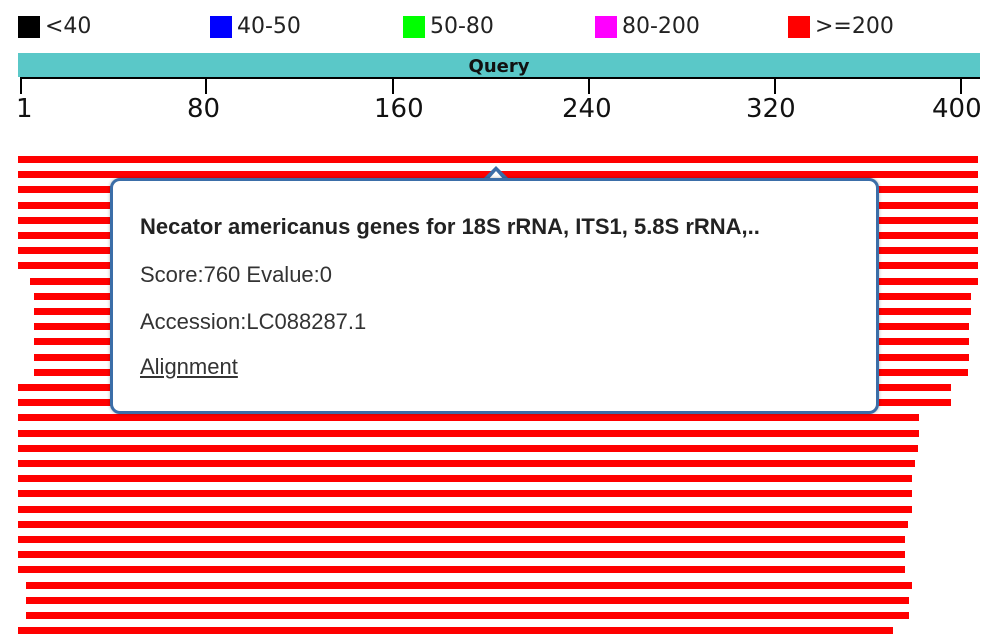  What do you see at coordinates (189, 366) in the screenshot?
I see `alignment-link: Alignment` at bounding box center [189, 366].